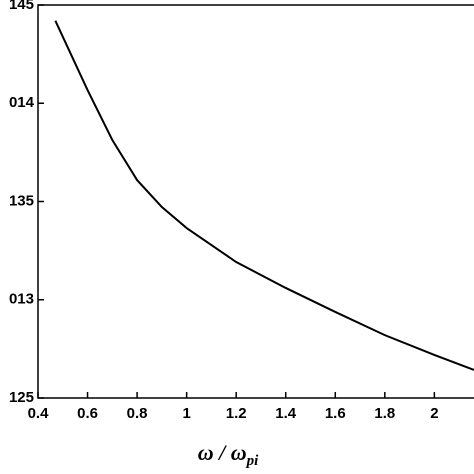 The image size is (474, 474). Describe the element at coordinates (335, 413) in the screenshot. I see `x-tick-label: 1.6` at that location.